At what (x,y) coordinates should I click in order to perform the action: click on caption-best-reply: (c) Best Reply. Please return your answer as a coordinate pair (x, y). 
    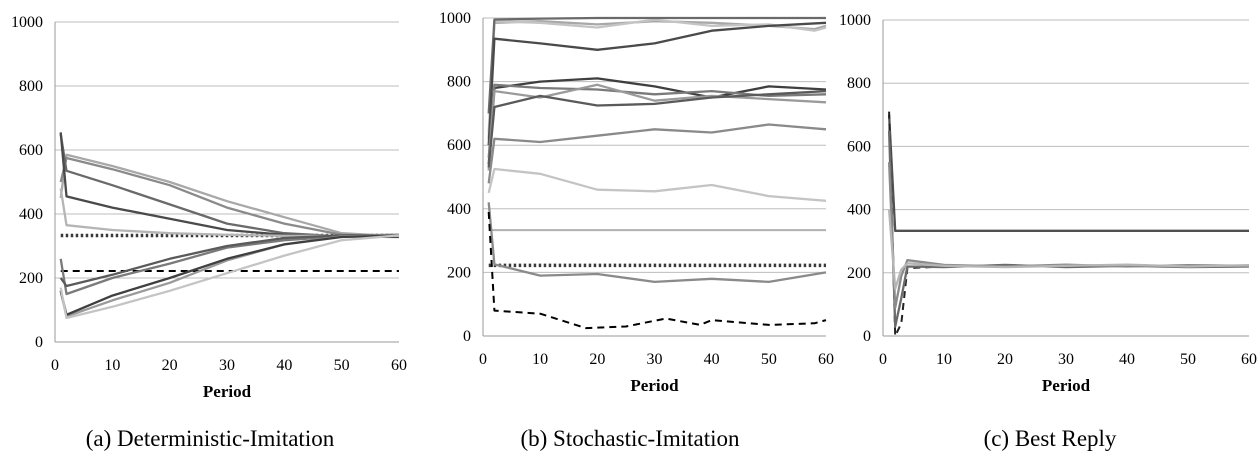
    Looking at the image, I should click on (1050, 438).